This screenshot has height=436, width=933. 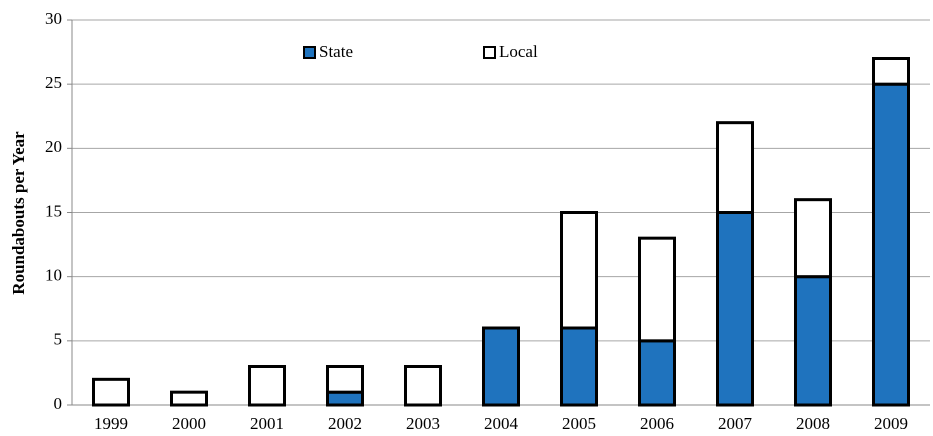 I want to click on legend-label: State, so click(x=336, y=51).